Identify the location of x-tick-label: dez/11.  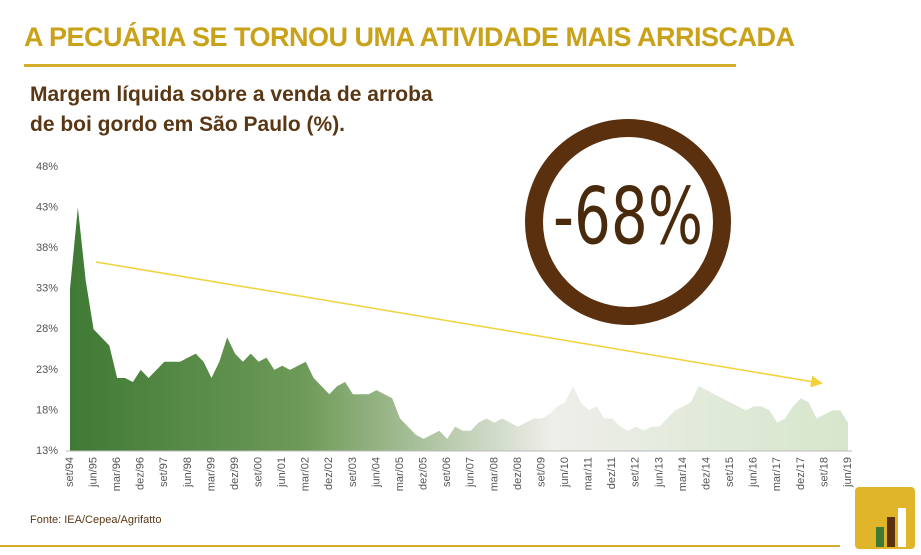
(612, 473).